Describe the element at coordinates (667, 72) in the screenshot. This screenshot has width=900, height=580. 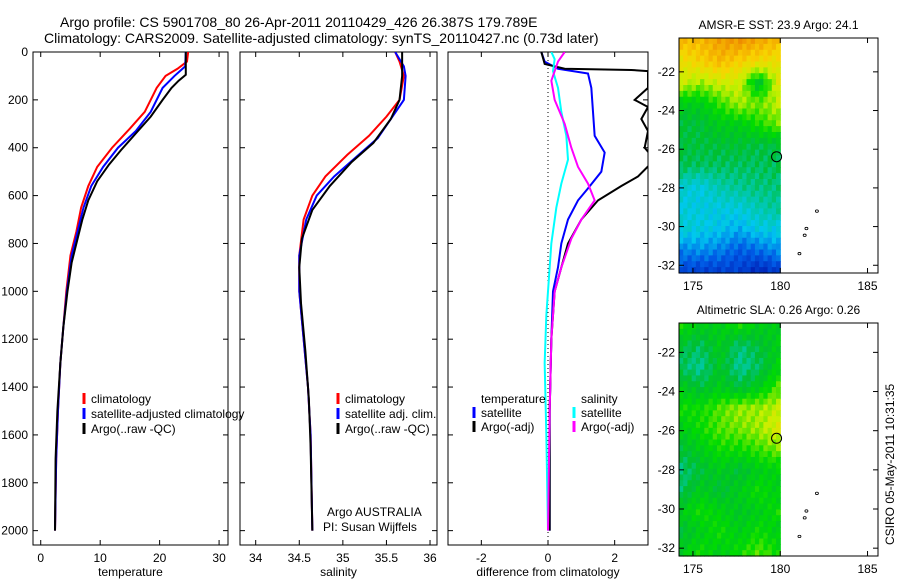
I see `y-tick-label: -22` at that location.